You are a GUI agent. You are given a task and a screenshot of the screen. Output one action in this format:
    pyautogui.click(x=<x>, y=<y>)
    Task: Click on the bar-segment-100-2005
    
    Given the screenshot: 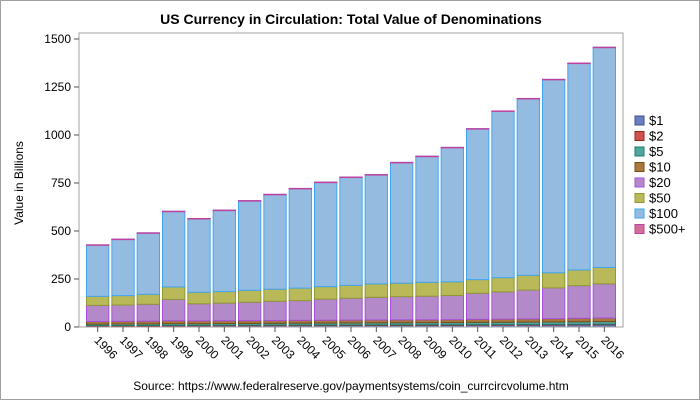 What is the action you would take?
    pyautogui.click(x=326, y=234)
    